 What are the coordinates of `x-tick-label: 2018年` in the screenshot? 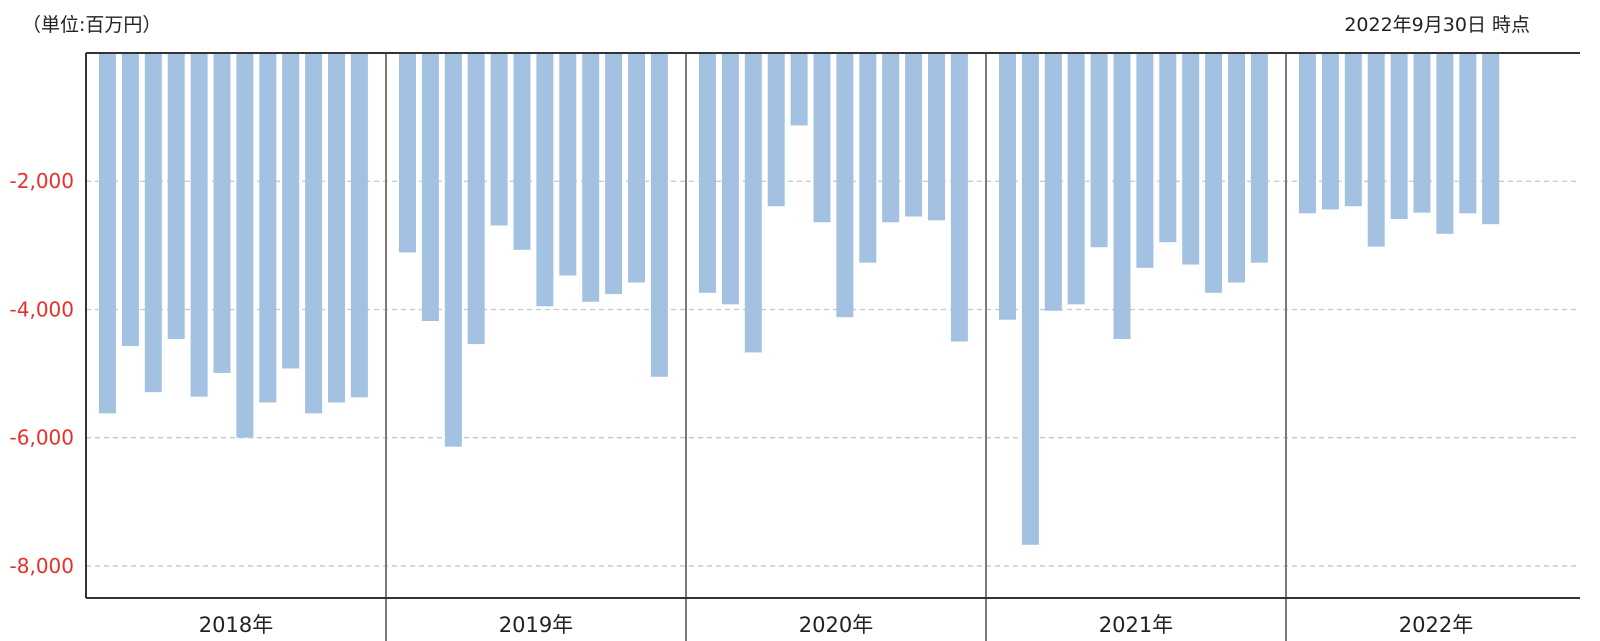 It's located at (236, 625).